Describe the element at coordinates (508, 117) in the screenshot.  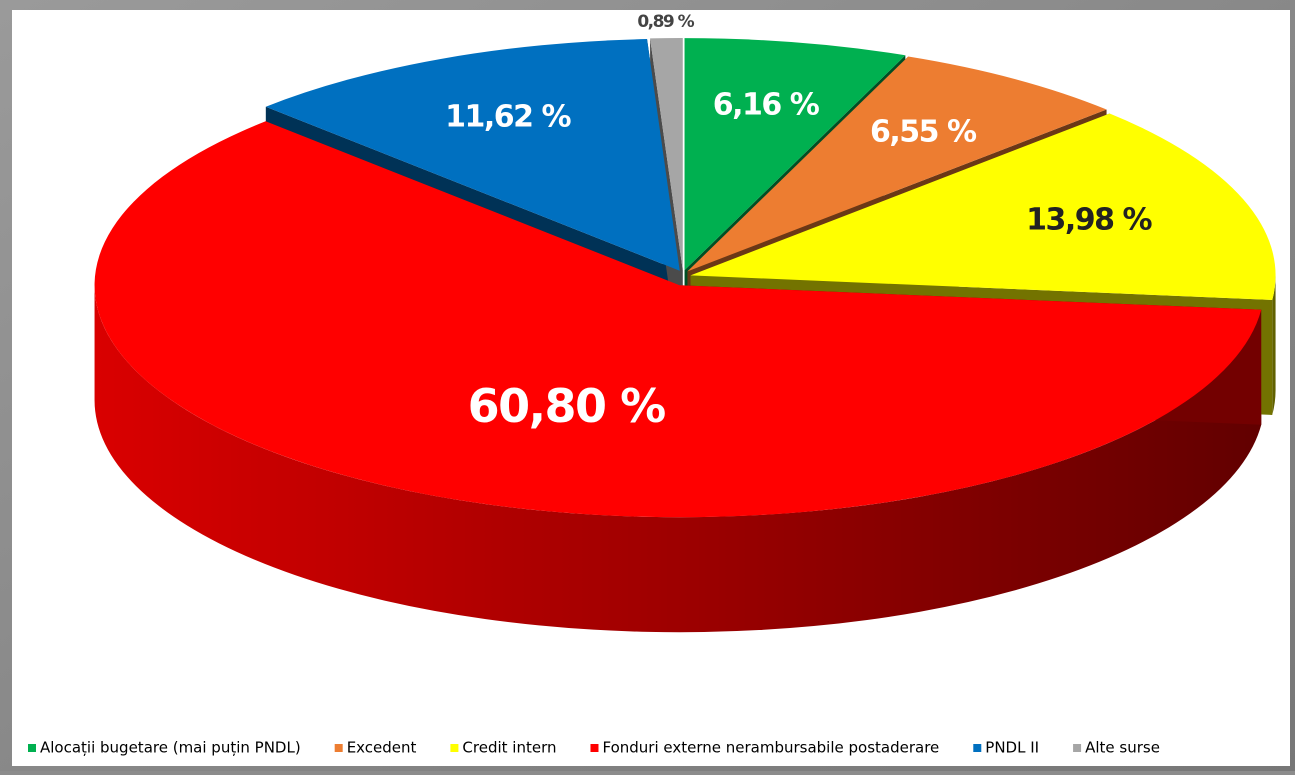
I see `data-label: 11,62 %` at that location.